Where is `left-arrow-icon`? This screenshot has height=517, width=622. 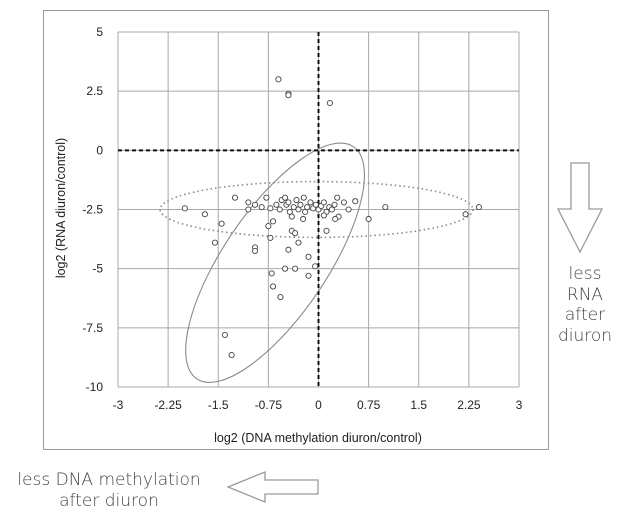
left-arrow-icon is located at coordinates (272, 487).